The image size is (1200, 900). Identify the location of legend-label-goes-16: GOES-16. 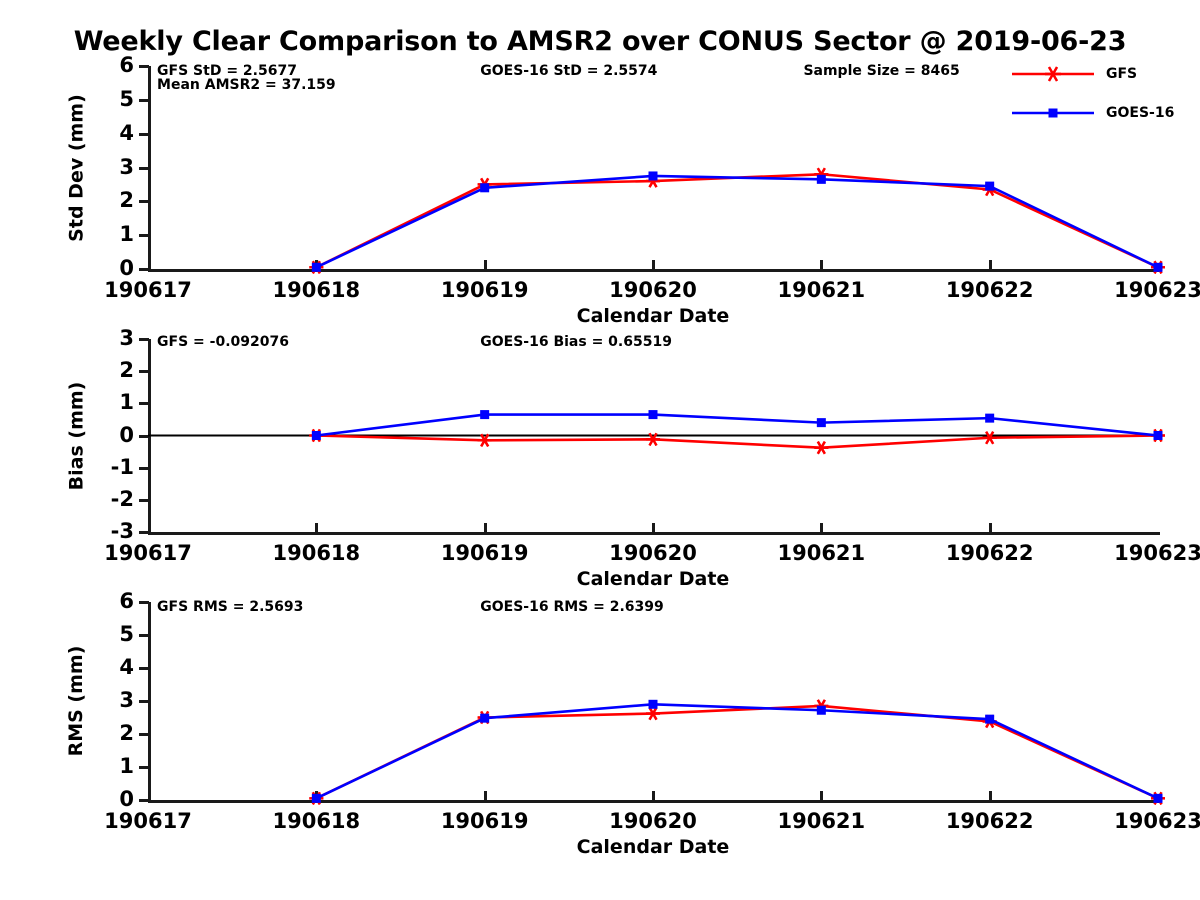
(1140, 113).